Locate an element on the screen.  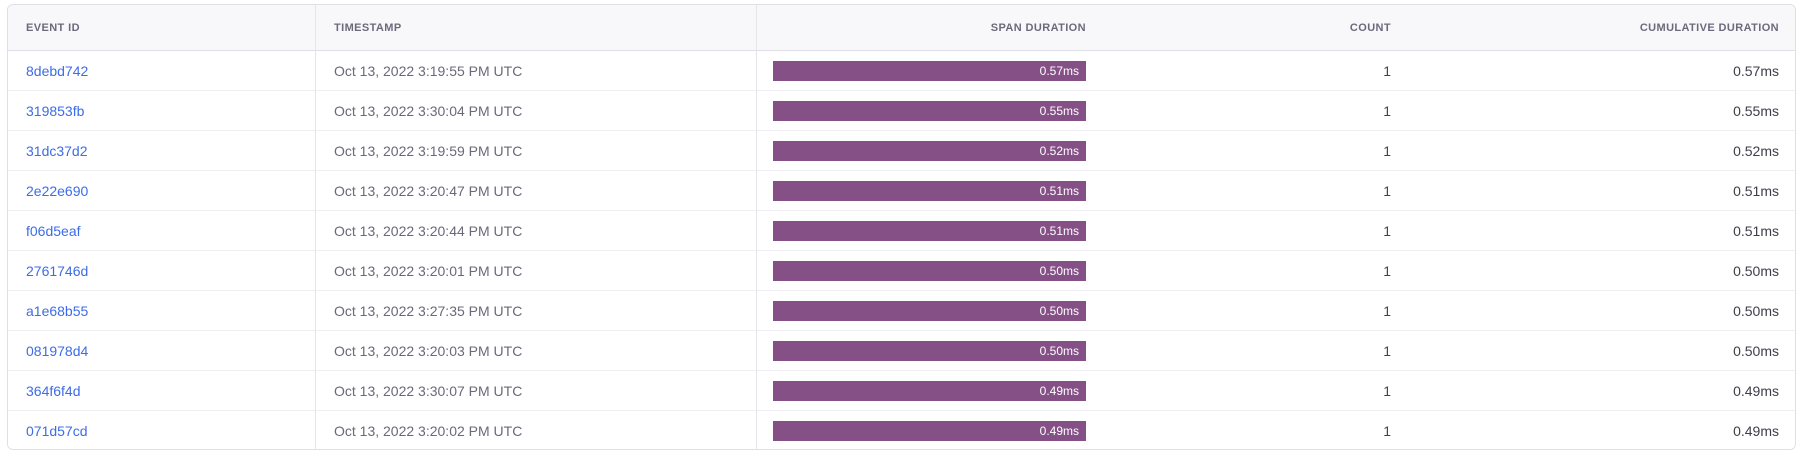
span-duration-bar: 0.55ms is located at coordinates (929, 110).